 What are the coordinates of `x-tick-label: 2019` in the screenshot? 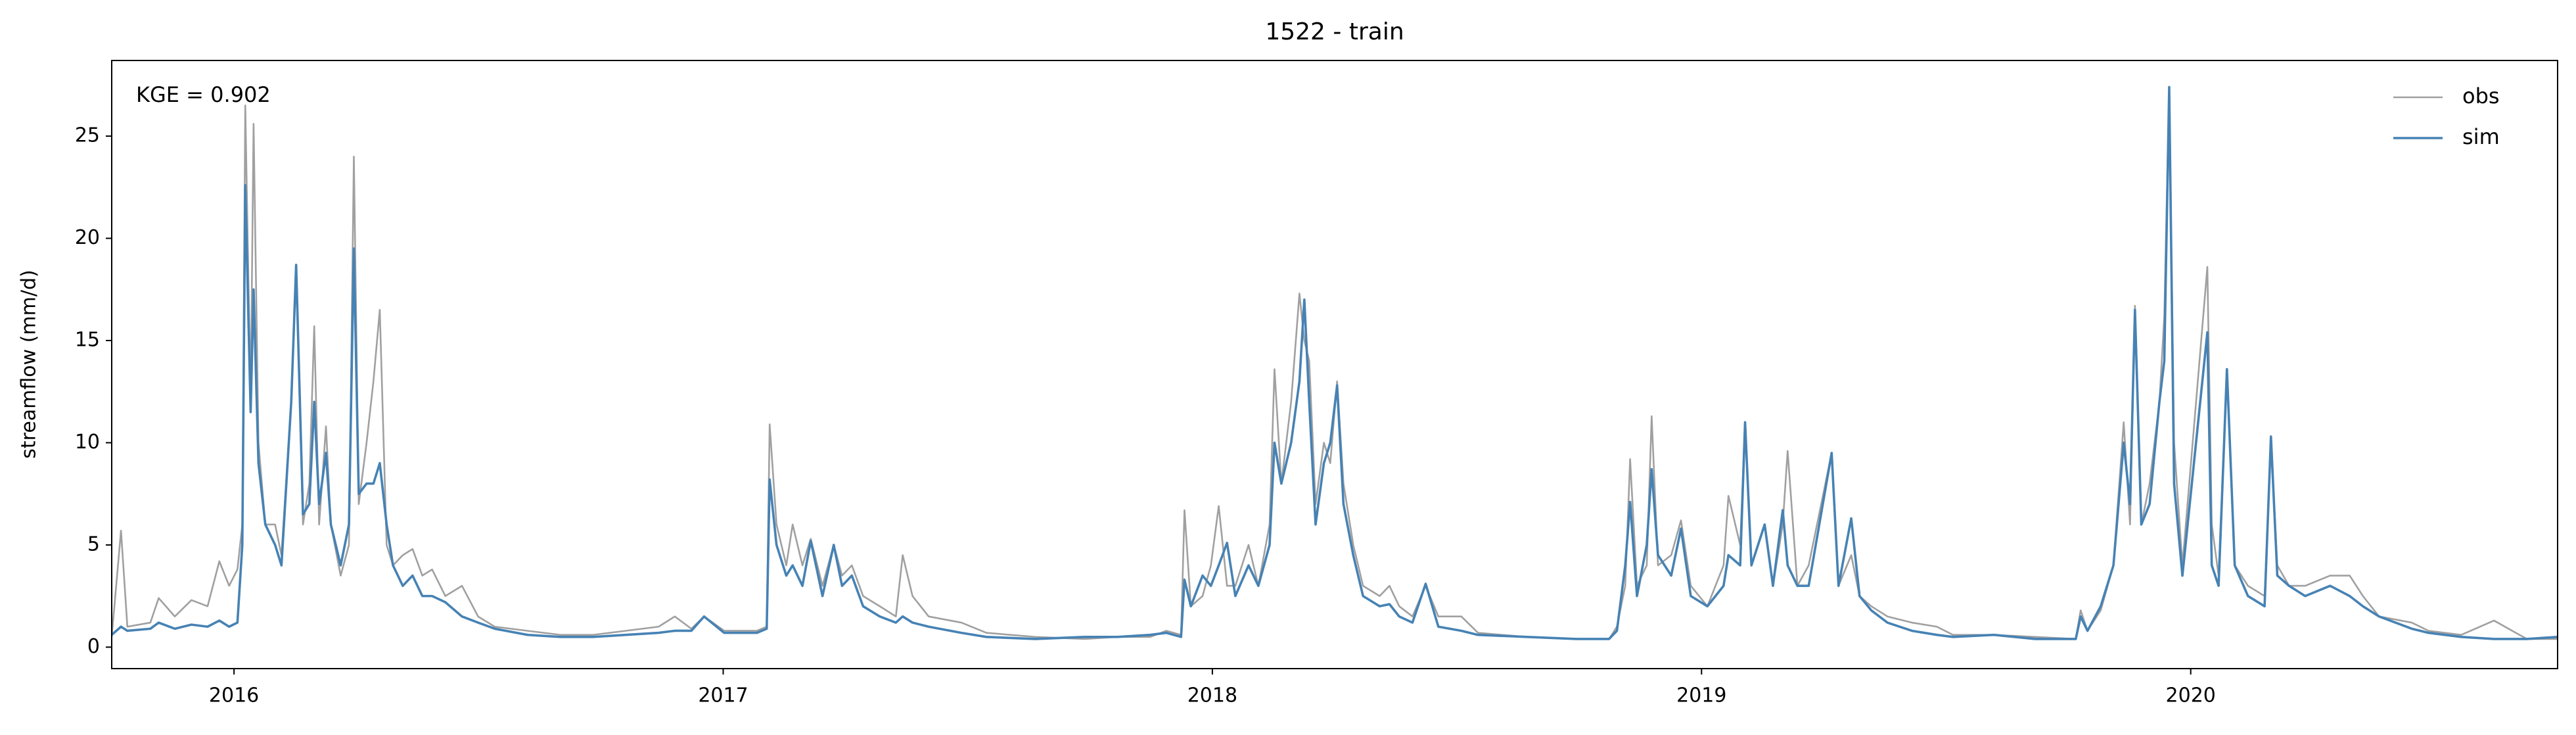 It's located at (1701, 695).